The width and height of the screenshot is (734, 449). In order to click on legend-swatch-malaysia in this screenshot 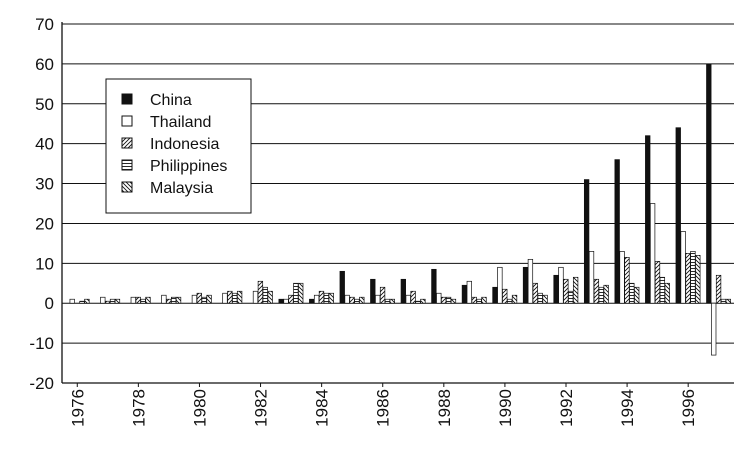, I will do `click(127, 187)`.